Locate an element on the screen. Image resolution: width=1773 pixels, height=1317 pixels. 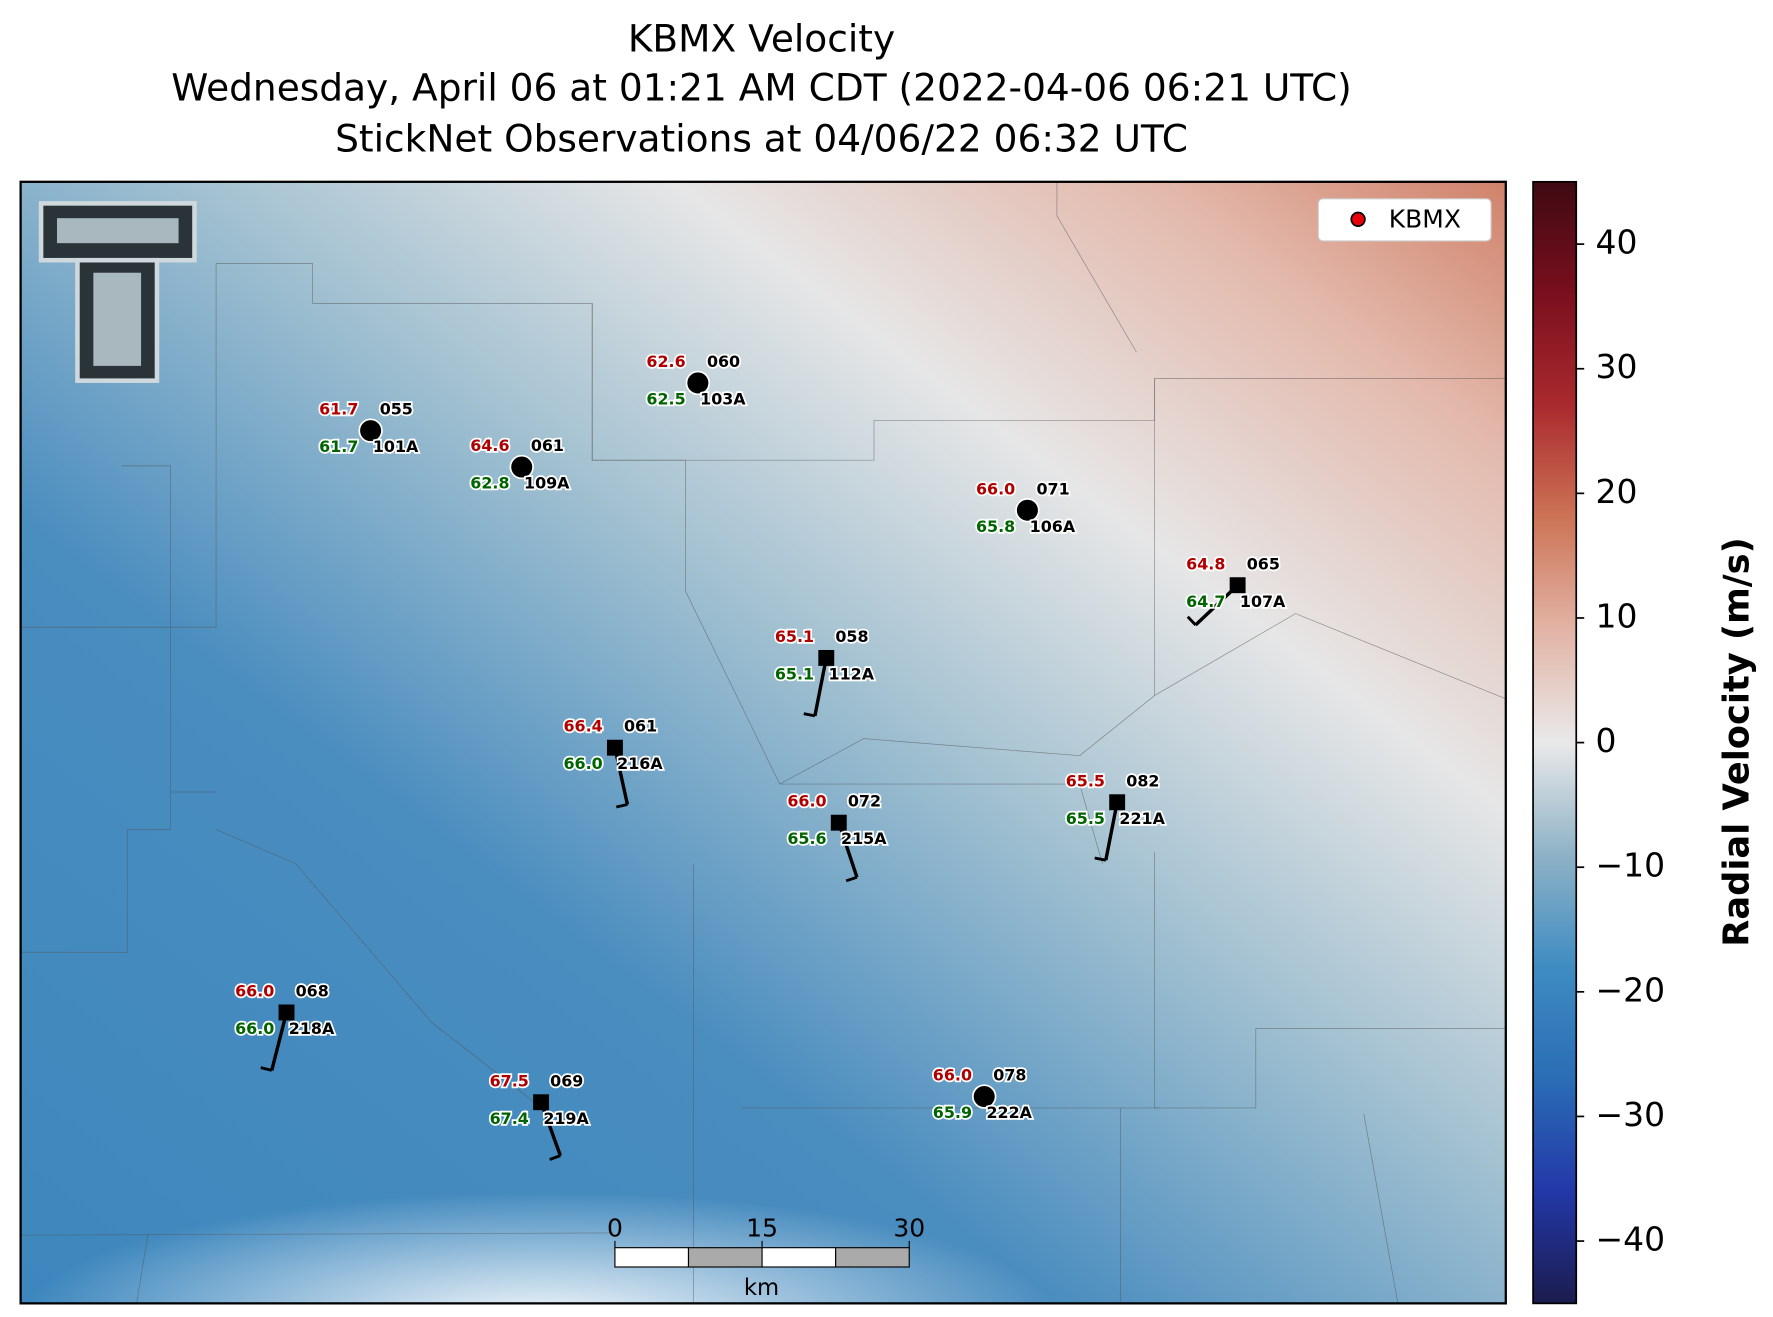
wind-direction: 055 is located at coordinates (396, 409).